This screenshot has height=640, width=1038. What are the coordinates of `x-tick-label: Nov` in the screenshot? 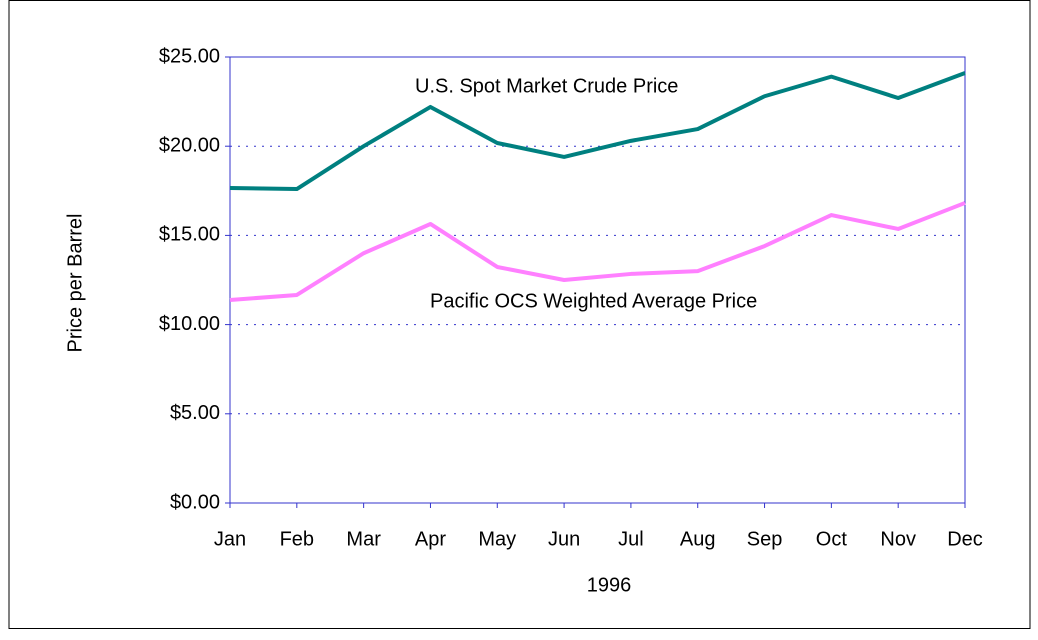 It's located at (898, 539).